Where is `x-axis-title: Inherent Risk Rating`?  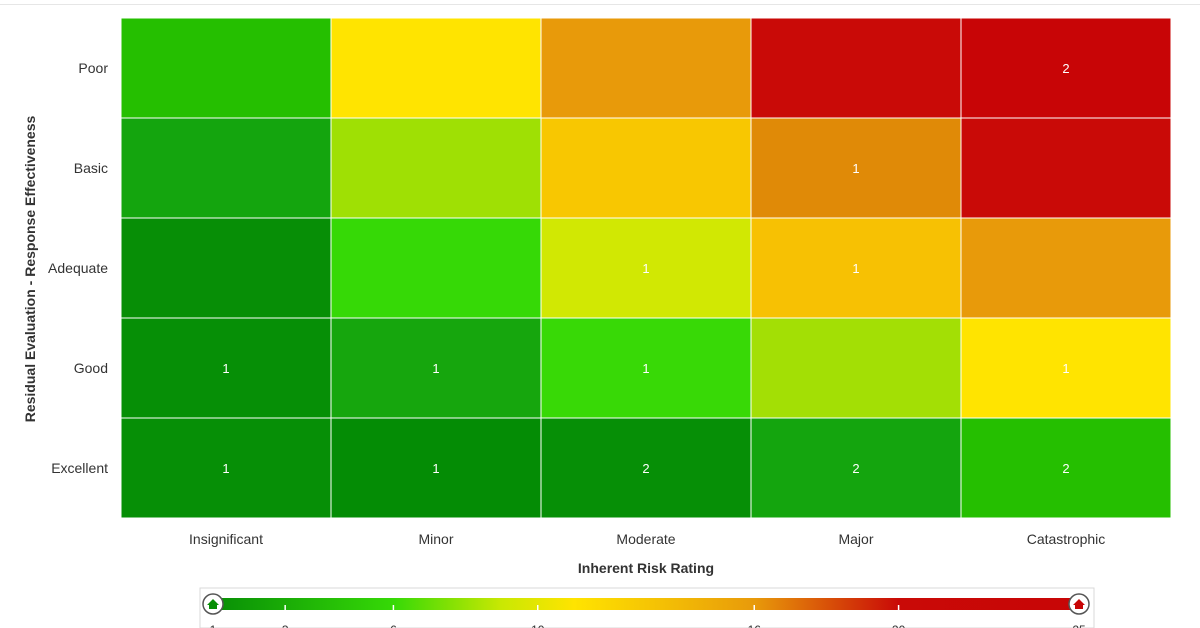 x-axis-title: Inherent Risk Rating is located at coordinates (646, 568).